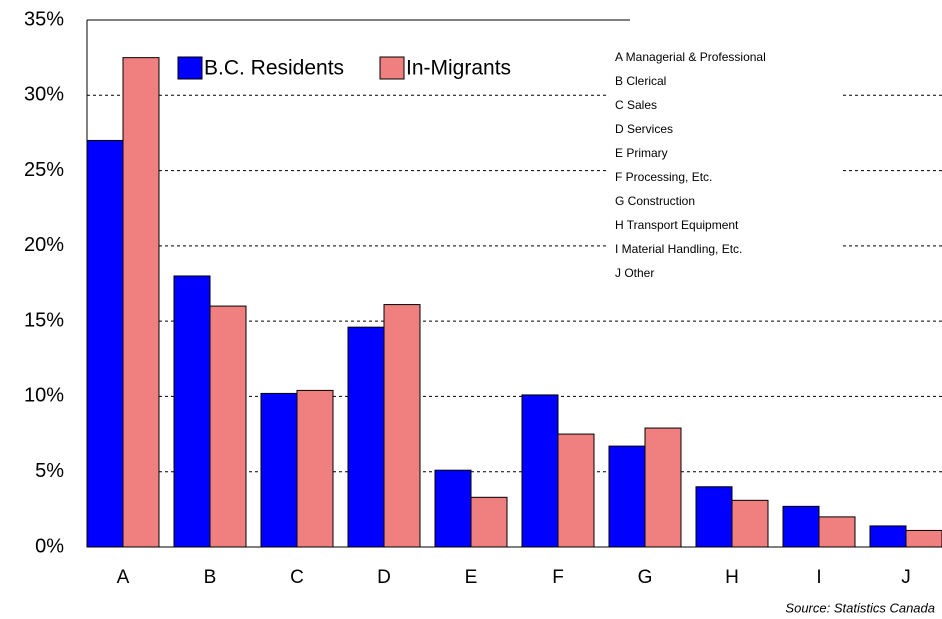  What do you see at coordinates (49, 471) in the screenshot?
I see `y-tick-label: 5%` at bounding box center [49, 471].